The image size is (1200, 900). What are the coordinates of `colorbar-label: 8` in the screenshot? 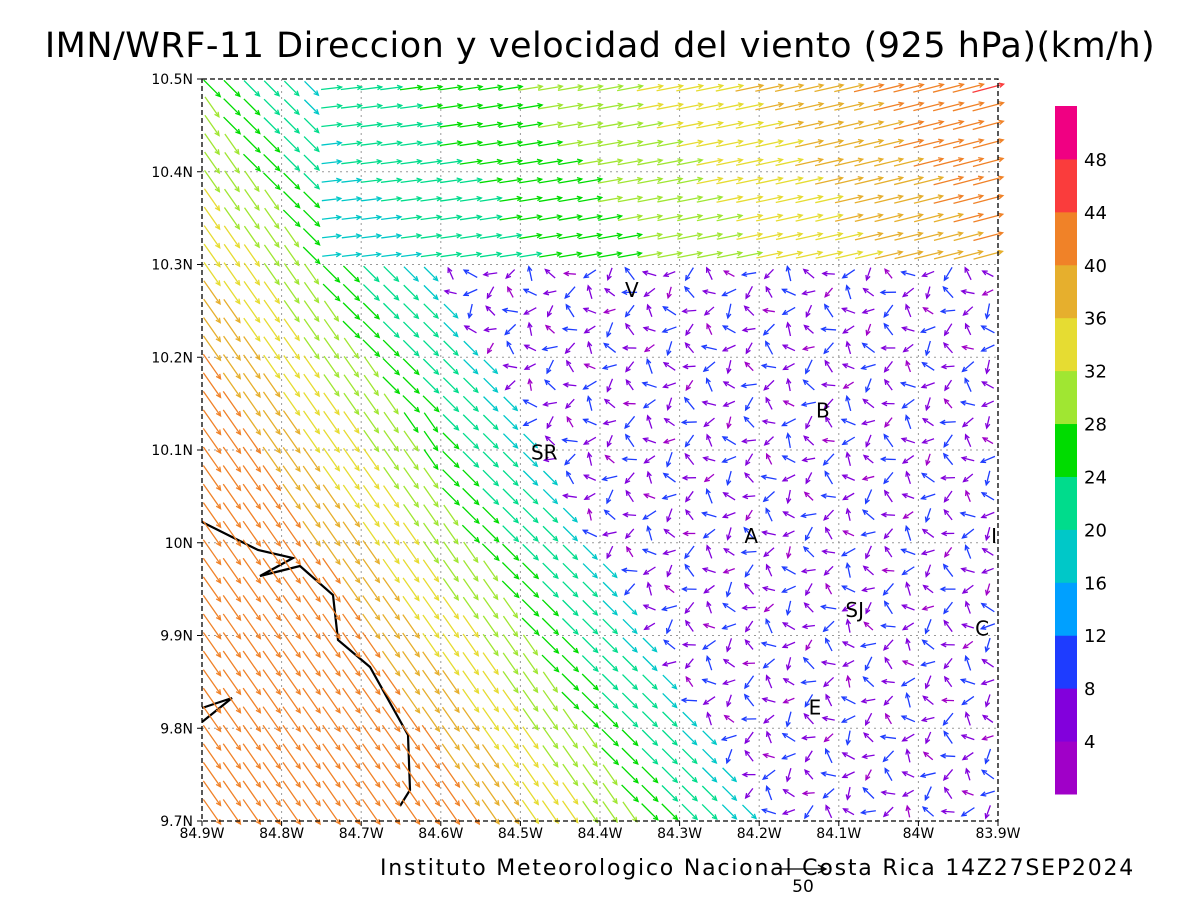 It's located at (1089, 689).